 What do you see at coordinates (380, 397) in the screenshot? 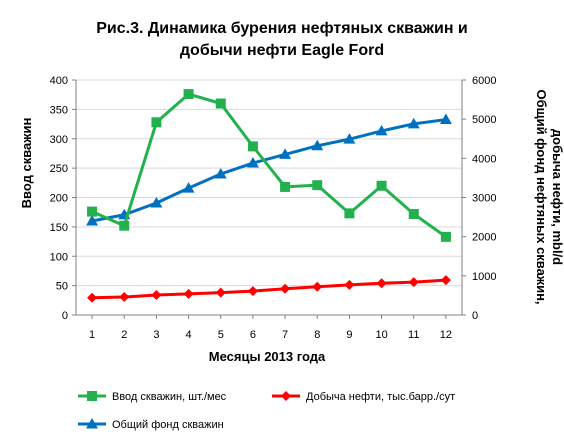
I see `legend-label: Добыча нефти, тыс.барр./сут` at bounding box center [380, 397].